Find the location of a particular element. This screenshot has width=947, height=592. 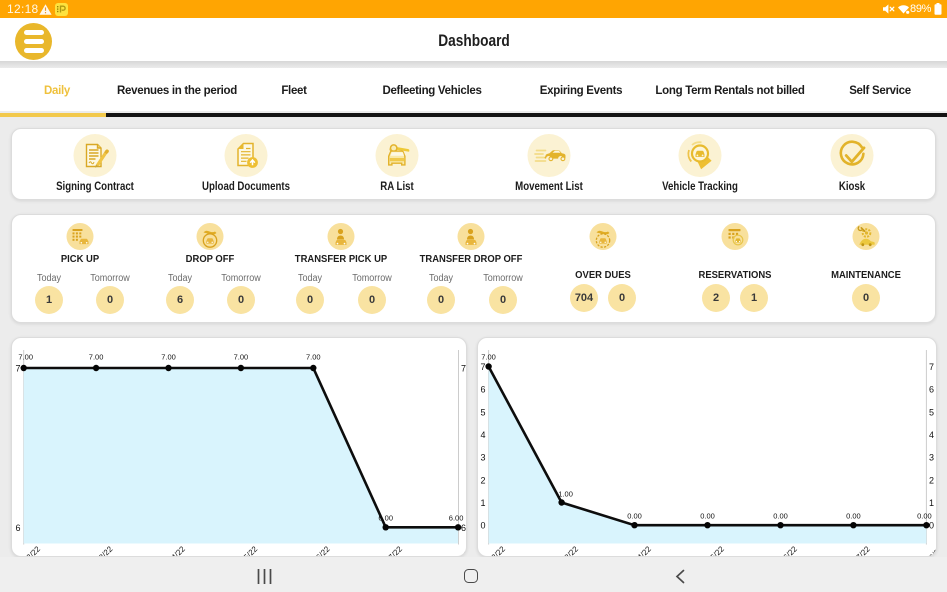

svg-text: 1.00 is located at coordinates (565, 494).